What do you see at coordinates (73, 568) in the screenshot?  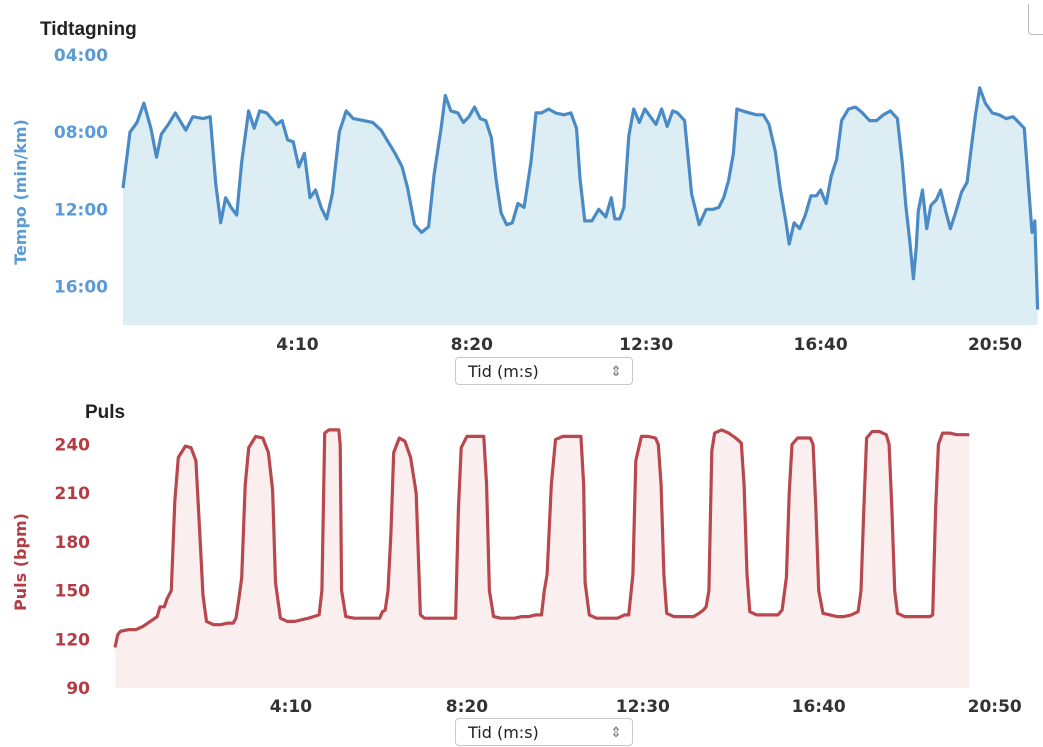 I see `puls-y-ticks: 90 120 150 180 210 240` at bounding box center [73, 568].